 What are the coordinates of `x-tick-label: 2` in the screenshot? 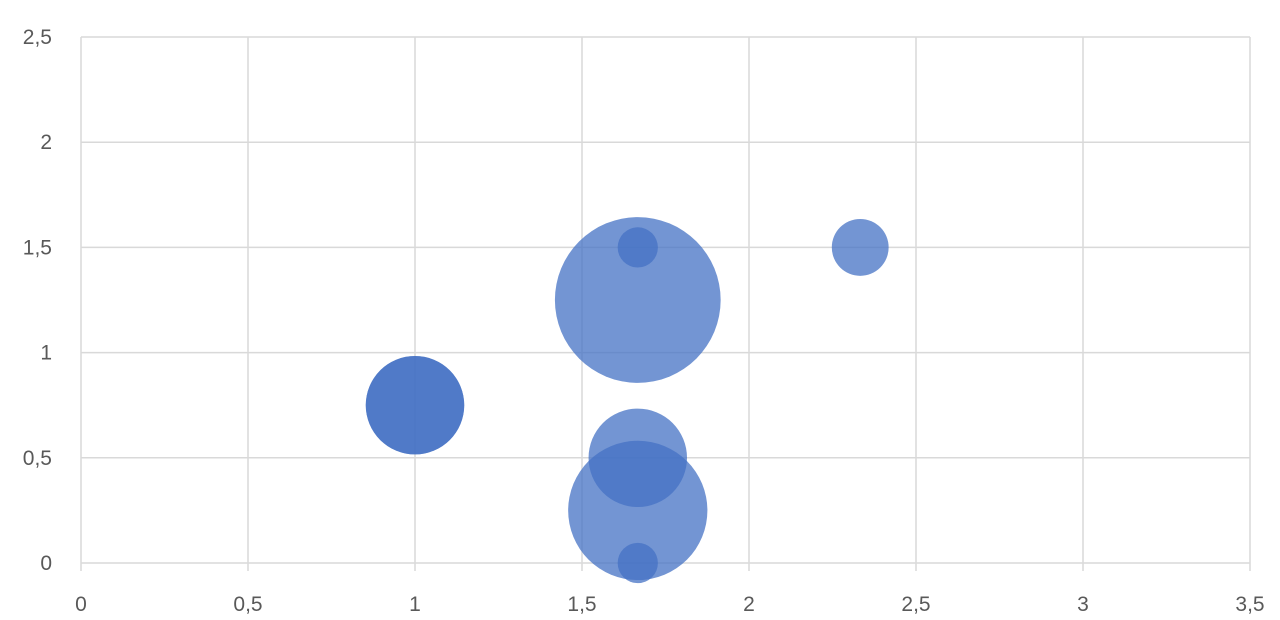 It's located at (749, 604).